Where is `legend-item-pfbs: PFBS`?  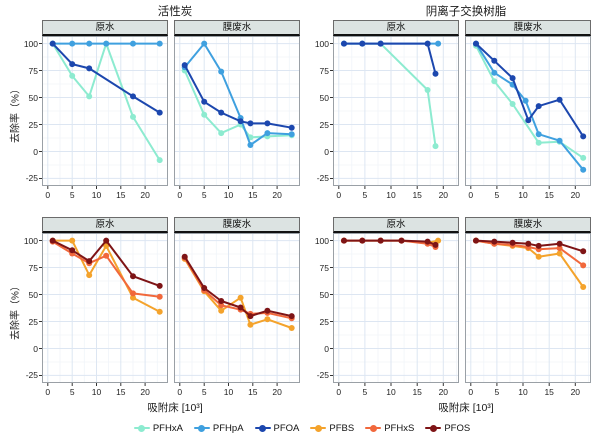 legend-item-pfbs: PFBS is located at coordinates (332, 428).